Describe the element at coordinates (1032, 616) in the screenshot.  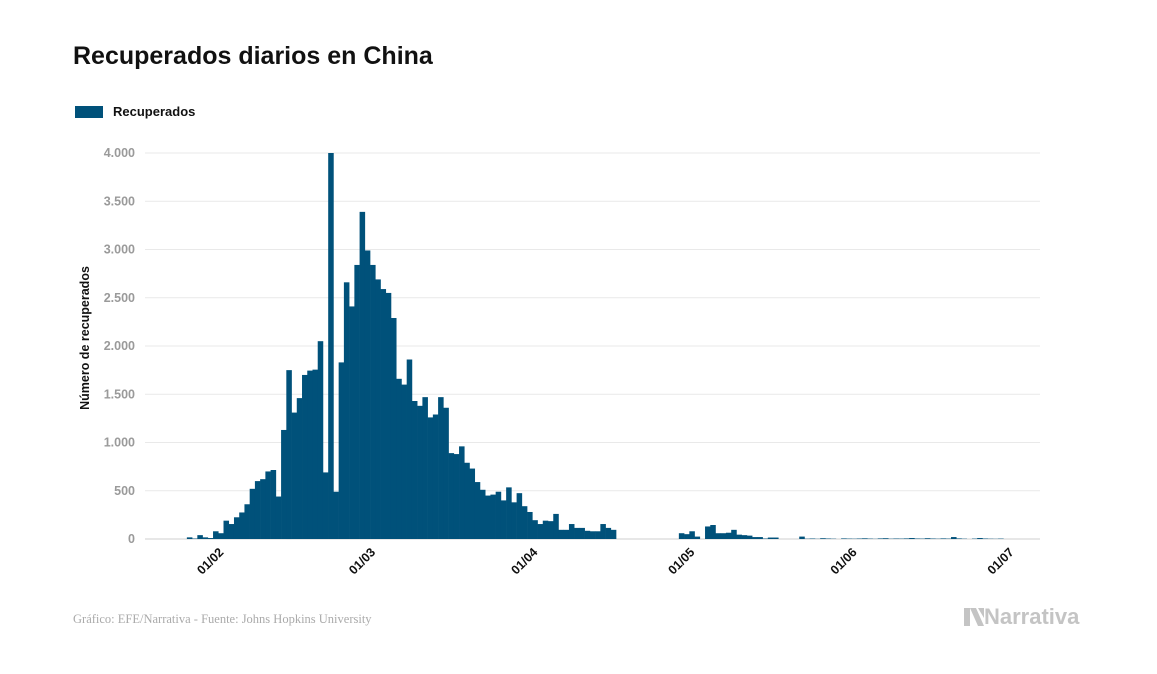
I see `logo-text: Narrativa` at that location.